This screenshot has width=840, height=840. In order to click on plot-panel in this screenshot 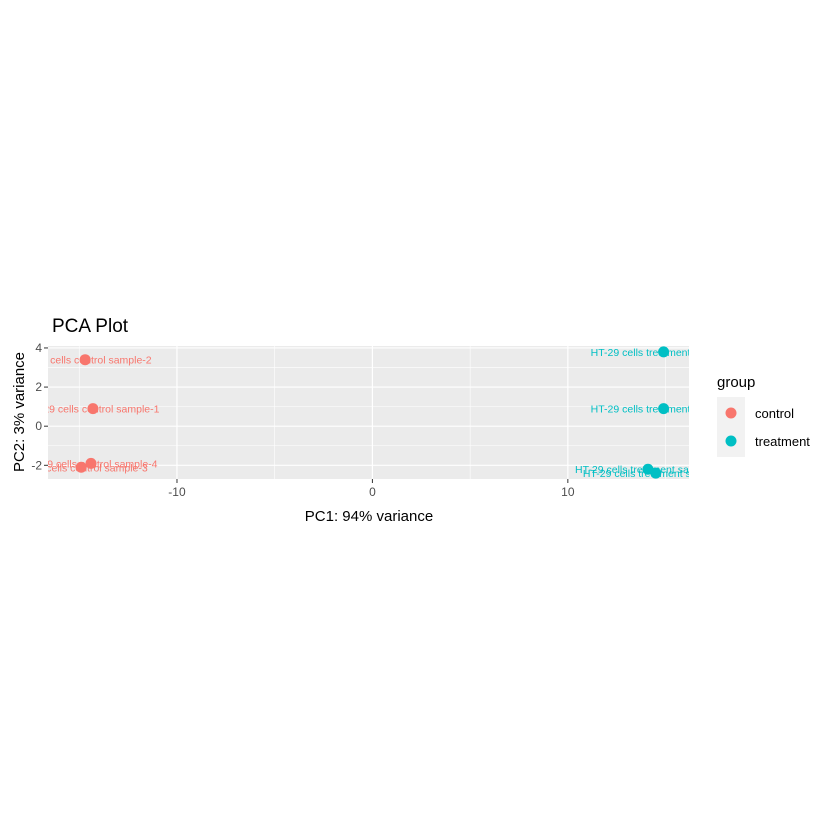, I will do `click(368, 412)`.